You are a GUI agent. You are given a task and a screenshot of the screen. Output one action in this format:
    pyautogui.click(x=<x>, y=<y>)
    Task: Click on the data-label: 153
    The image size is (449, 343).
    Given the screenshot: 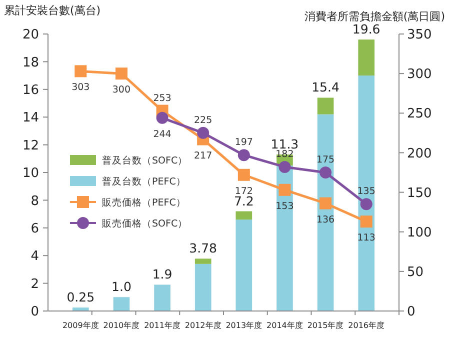 What is the action you would take?
    pyautogui.click(x=285, y=206)
    